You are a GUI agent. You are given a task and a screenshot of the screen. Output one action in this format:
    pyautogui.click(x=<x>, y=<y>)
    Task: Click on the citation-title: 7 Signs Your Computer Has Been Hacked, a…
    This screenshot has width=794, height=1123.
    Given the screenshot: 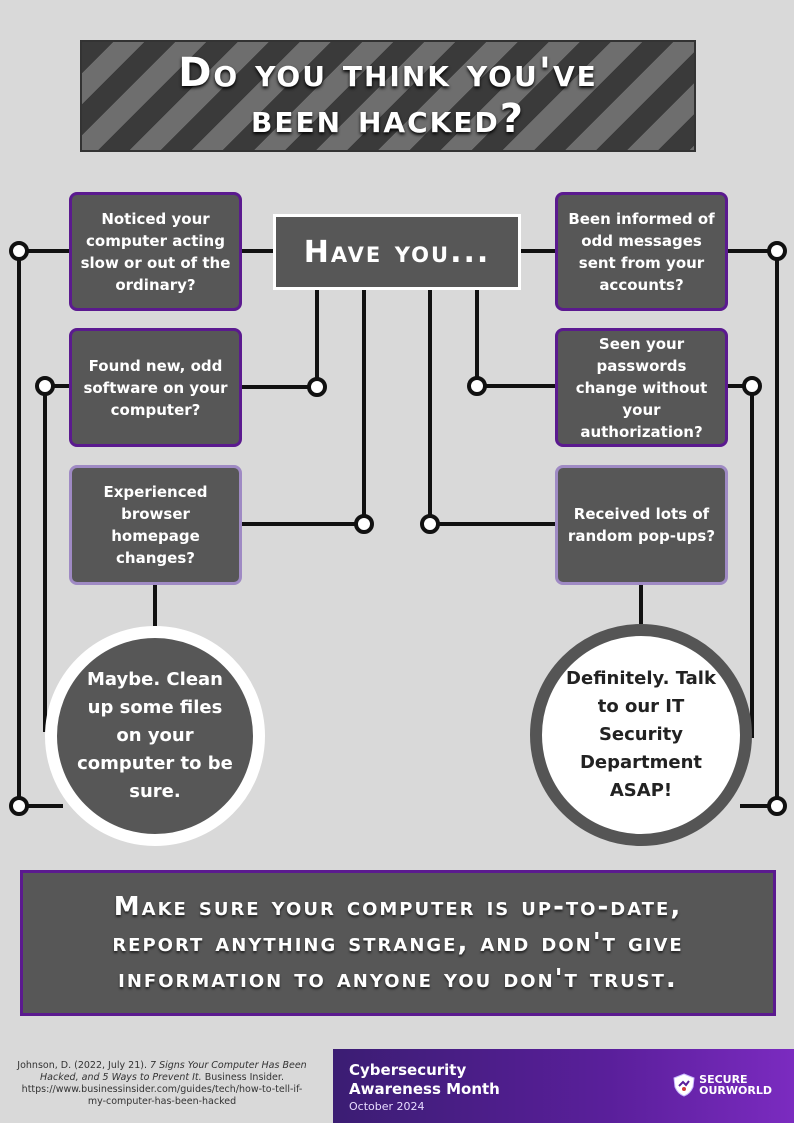 What is the action you would take?
    pyautogui.click(x=173, y=1071)
    